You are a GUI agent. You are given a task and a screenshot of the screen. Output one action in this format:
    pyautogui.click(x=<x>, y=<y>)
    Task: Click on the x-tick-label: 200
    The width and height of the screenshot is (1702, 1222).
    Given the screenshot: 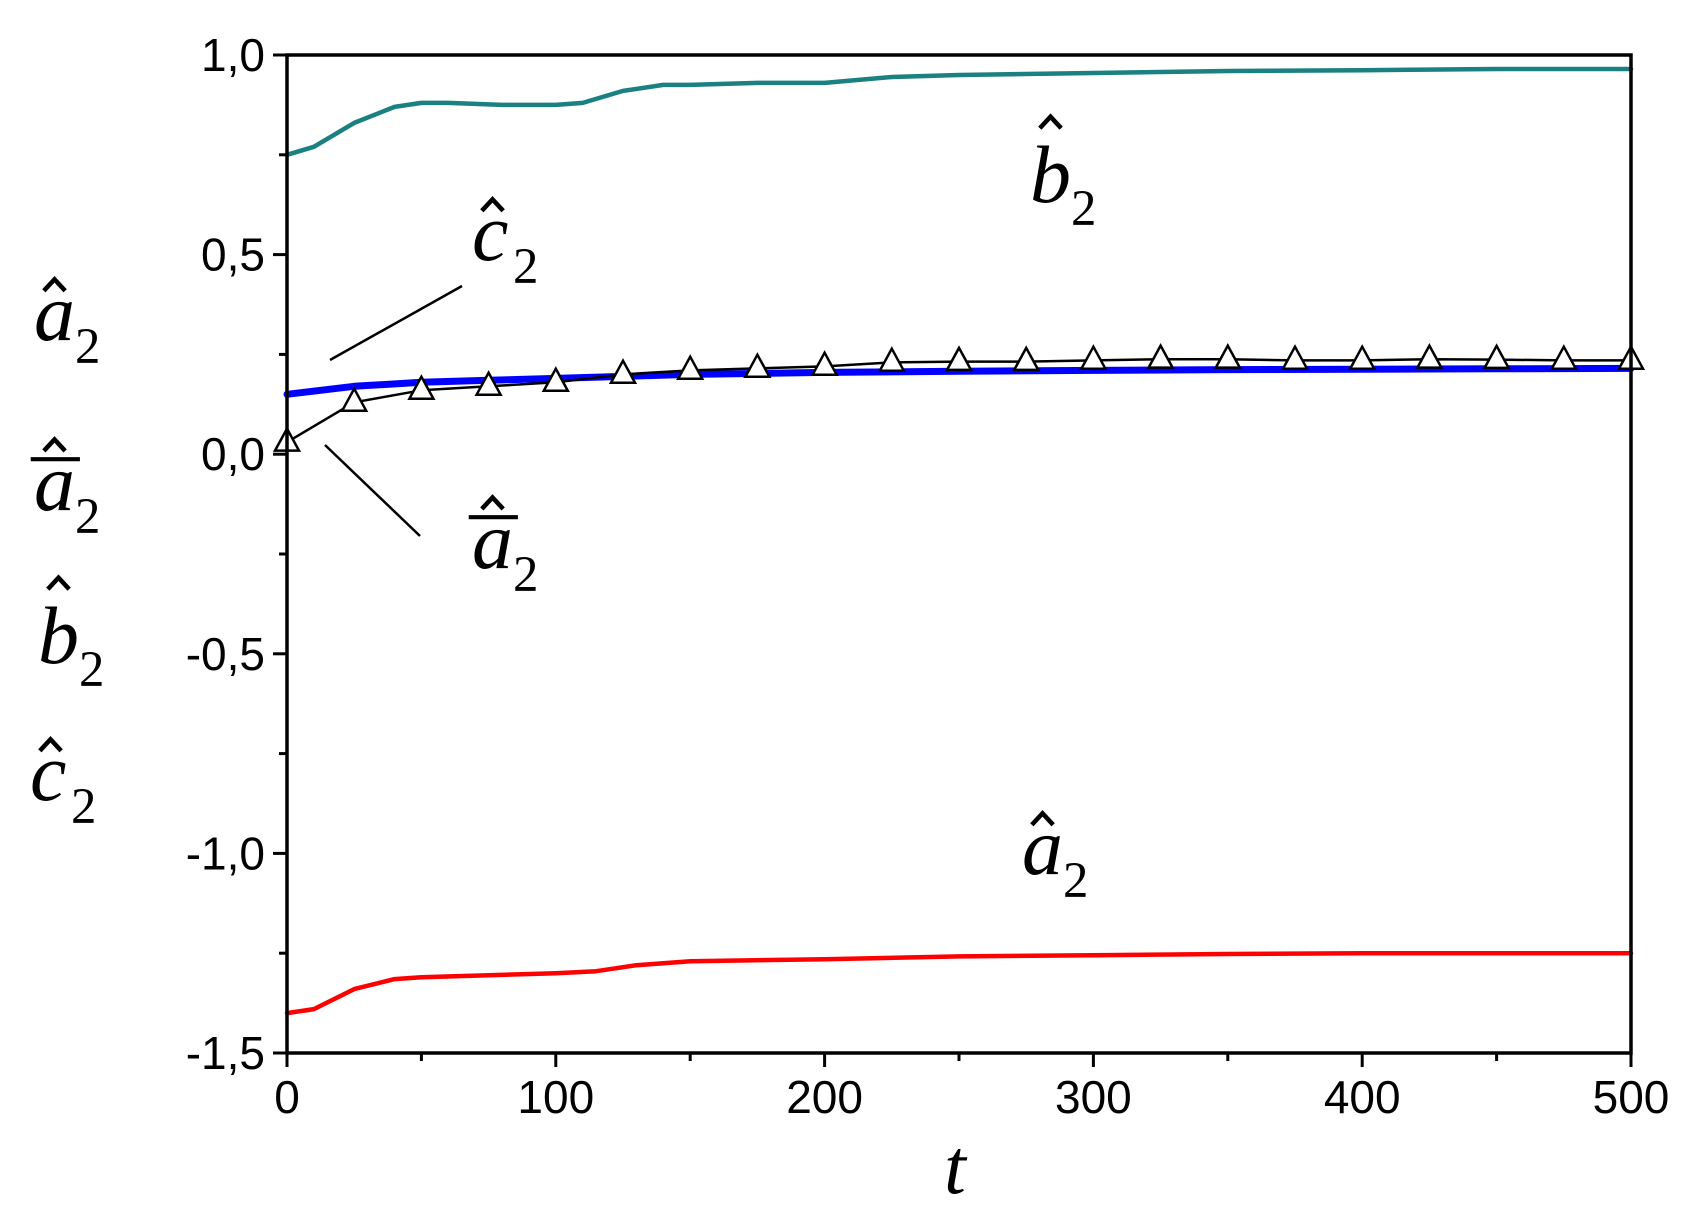 What is the action you would take?
    pyautogui.click(x=824, y=1097)
    